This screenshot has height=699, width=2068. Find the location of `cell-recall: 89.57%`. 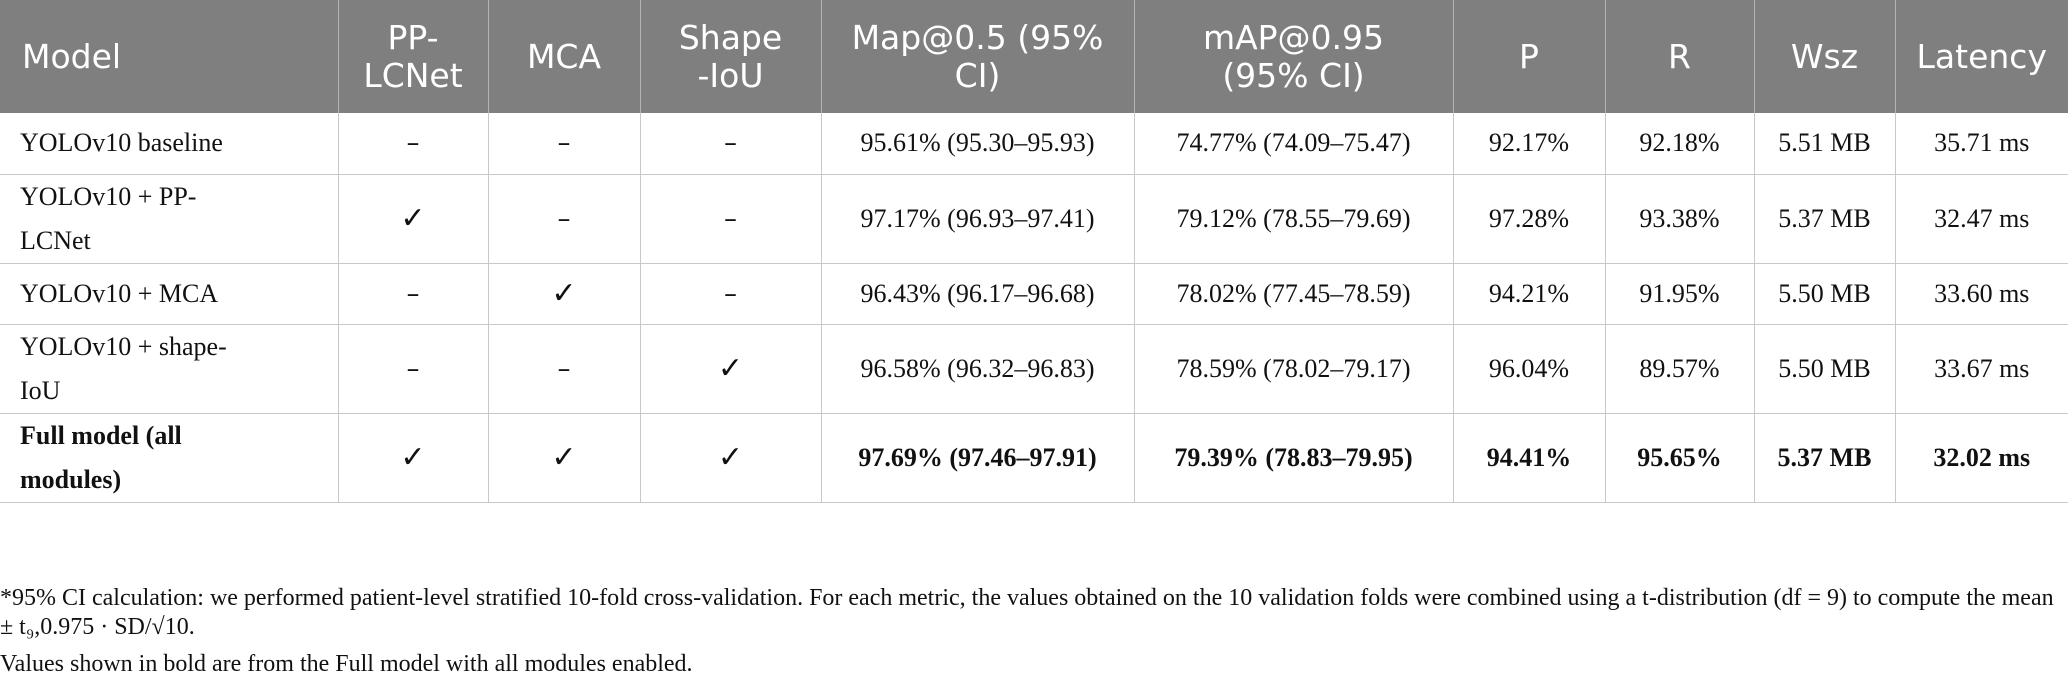

cell-recall: 89.57% is located at coordinates (1679, 369).